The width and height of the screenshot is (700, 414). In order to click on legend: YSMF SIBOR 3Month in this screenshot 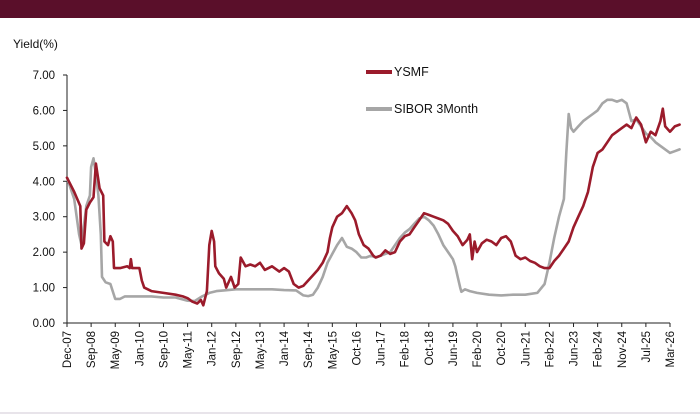, I will do `click(422, 90)`.